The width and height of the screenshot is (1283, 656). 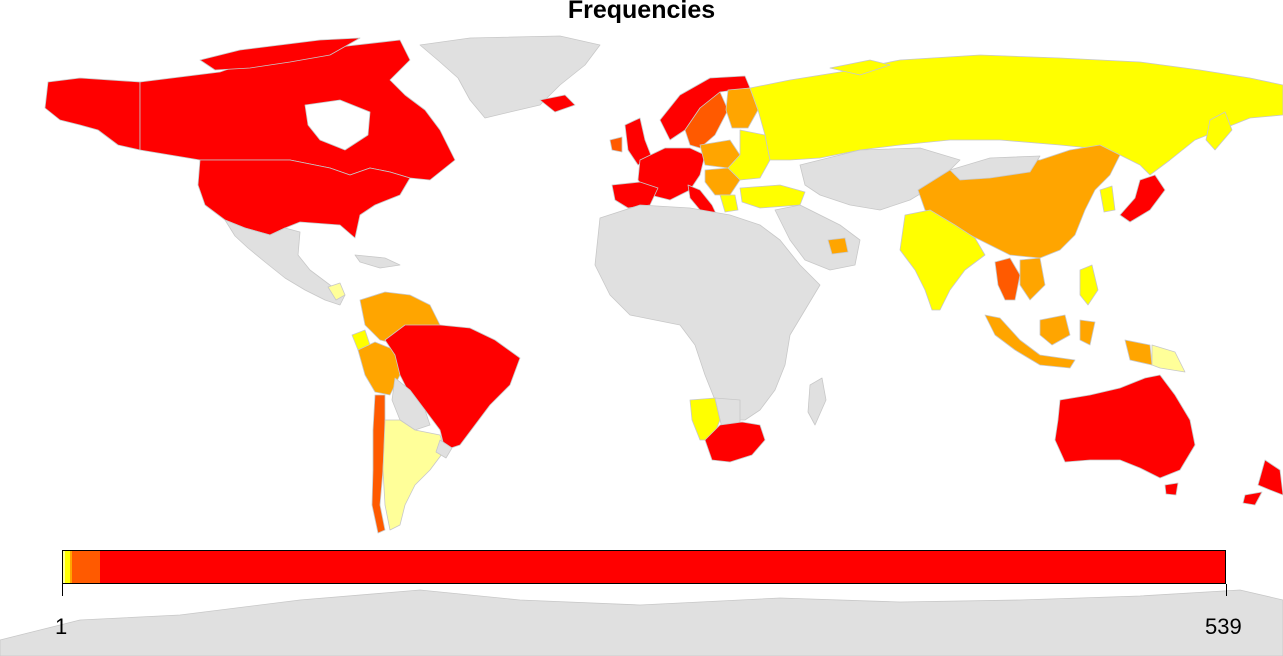 What do you see at coordinates (92, 114) in the screenshot?
I see `region-alaska` at bounding box center [92, 114].